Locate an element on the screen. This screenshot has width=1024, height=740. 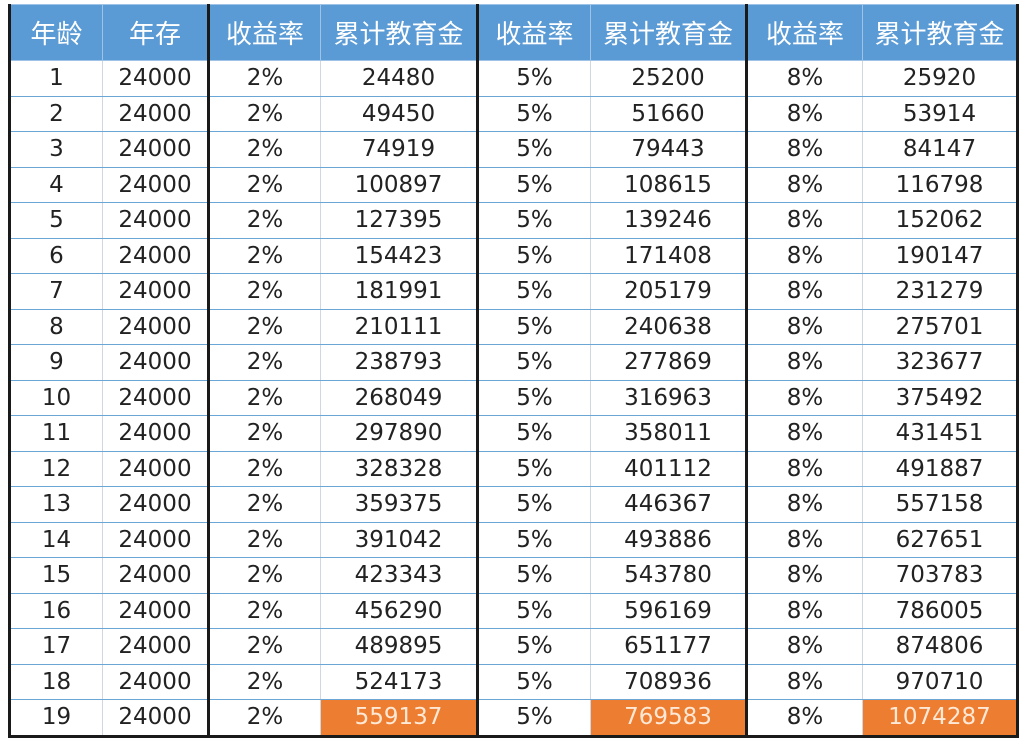
cell-fund-8: 1074287 is located at coordinates (940, 718).